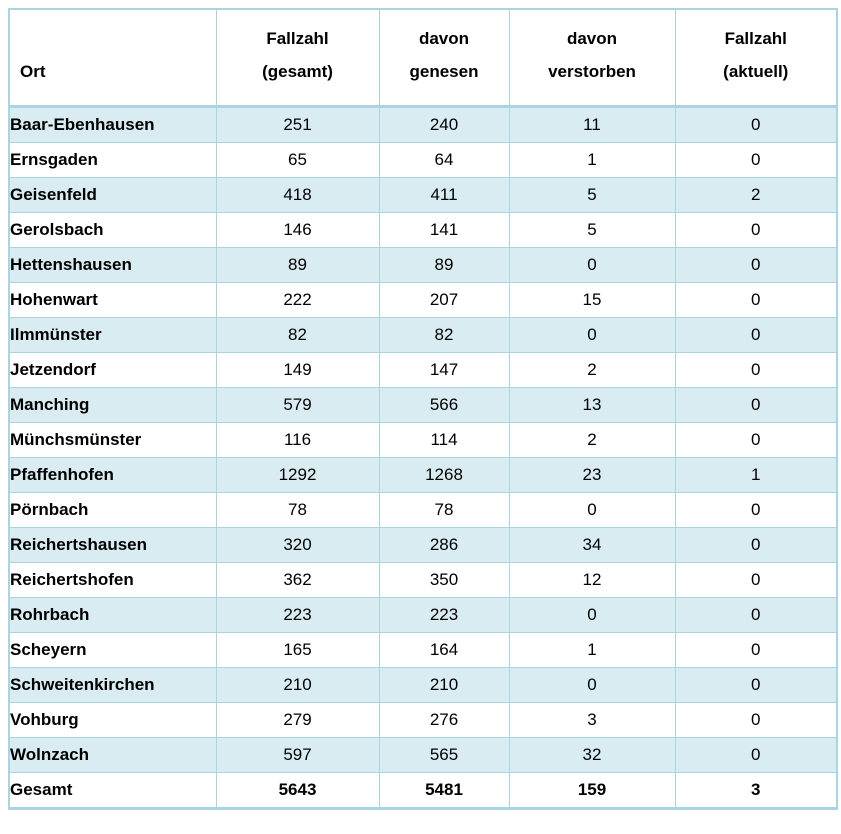 The height and width of the screenshot is (834, 841). I want to click on ort-cell: Wolnzach, so click(112, 755).